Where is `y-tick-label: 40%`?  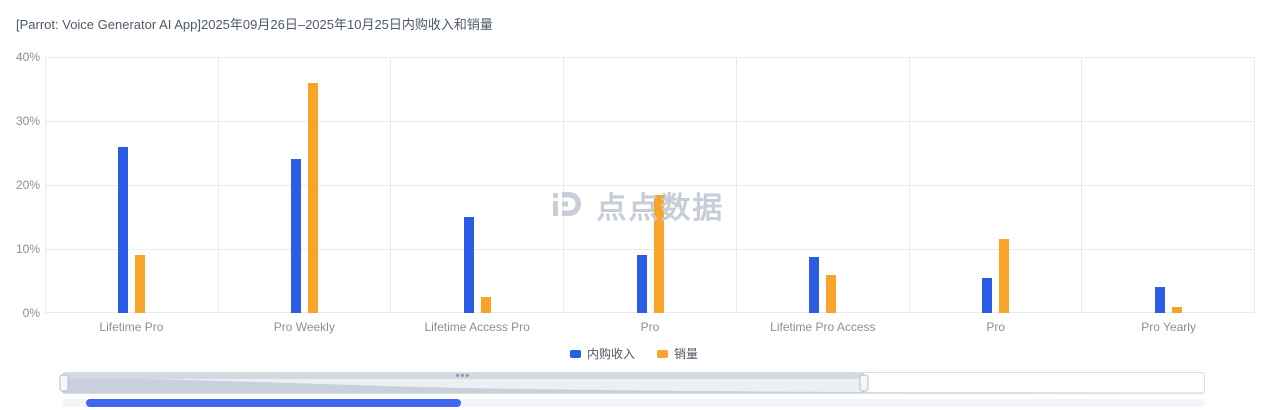
y-tick-label: 40% is located at coordinates (27, 57).